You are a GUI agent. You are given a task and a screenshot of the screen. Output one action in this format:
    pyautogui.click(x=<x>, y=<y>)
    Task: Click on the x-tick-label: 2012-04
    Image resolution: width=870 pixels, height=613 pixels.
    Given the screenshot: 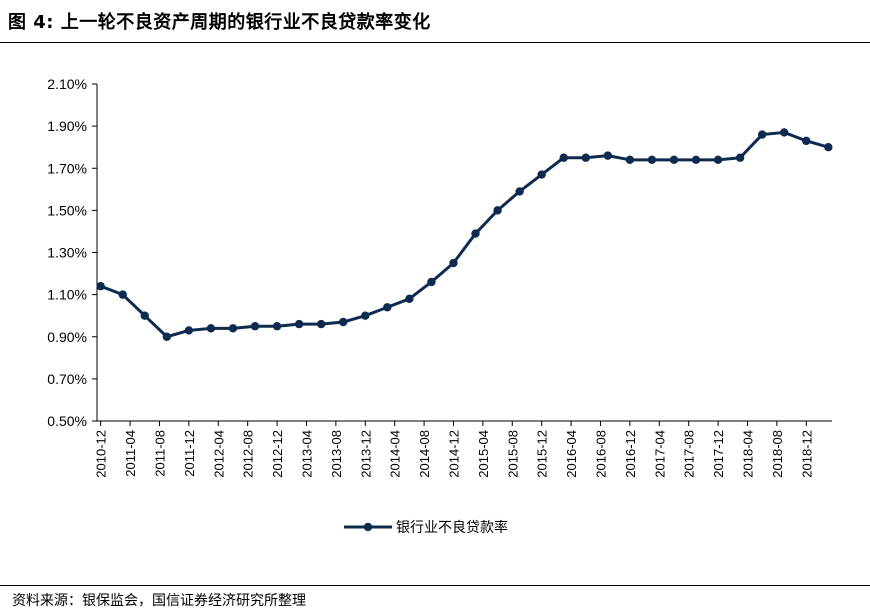 What is the action you would take?
    pyautogui.click(x=218, y=454)
    